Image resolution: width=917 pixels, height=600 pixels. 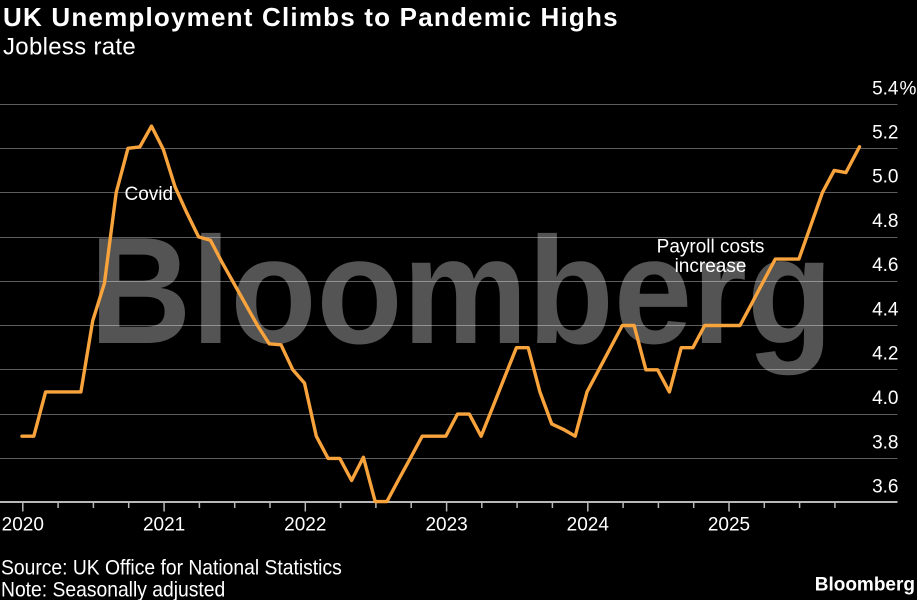 What do you see at coordinates (729, 525) in the screenshot?
I see `svg-text: 2025` at bounding box center [729, 525].